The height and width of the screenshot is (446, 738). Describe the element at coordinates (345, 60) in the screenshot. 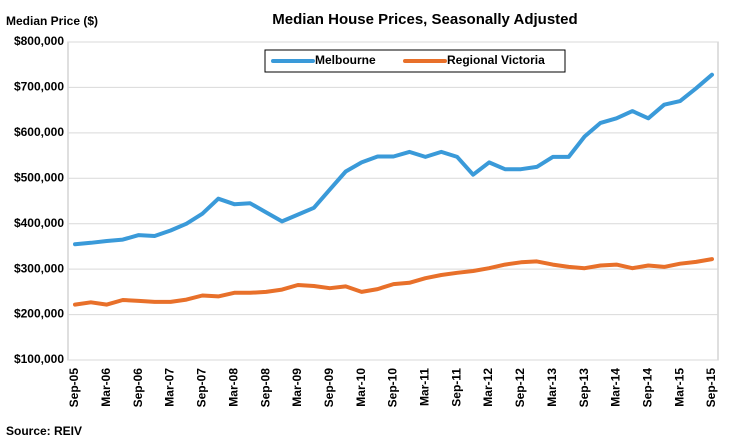

I see `legend-label: Melbourne` at that location.